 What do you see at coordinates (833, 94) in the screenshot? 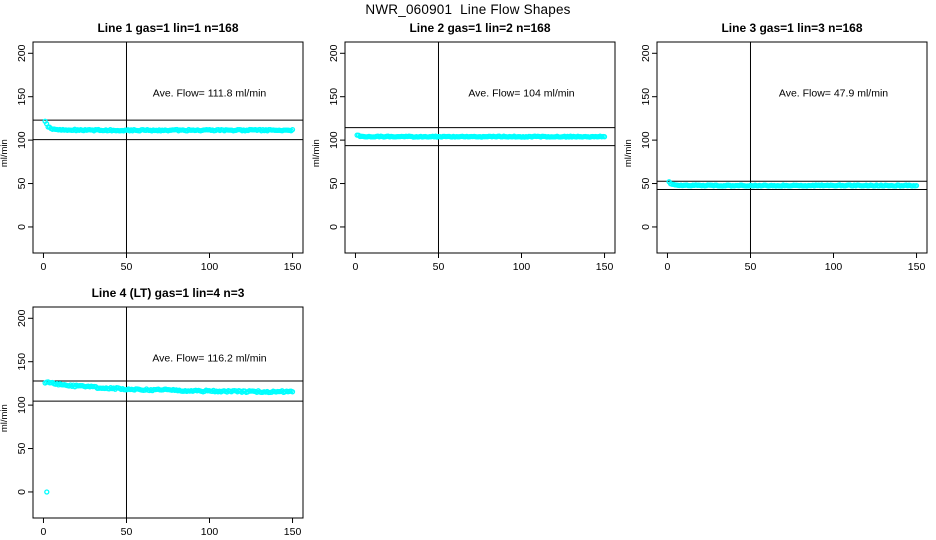
I see `average-flow-annotation: Ave. Flow= 47.9 ml/min` at bounding box center [833, 94].